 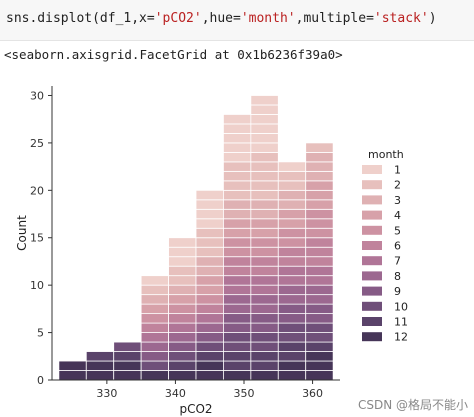 What do you see at coordinates (401, 337) in the screenshot?
I see `legend-label: 12` at bounding box center [401, 337].